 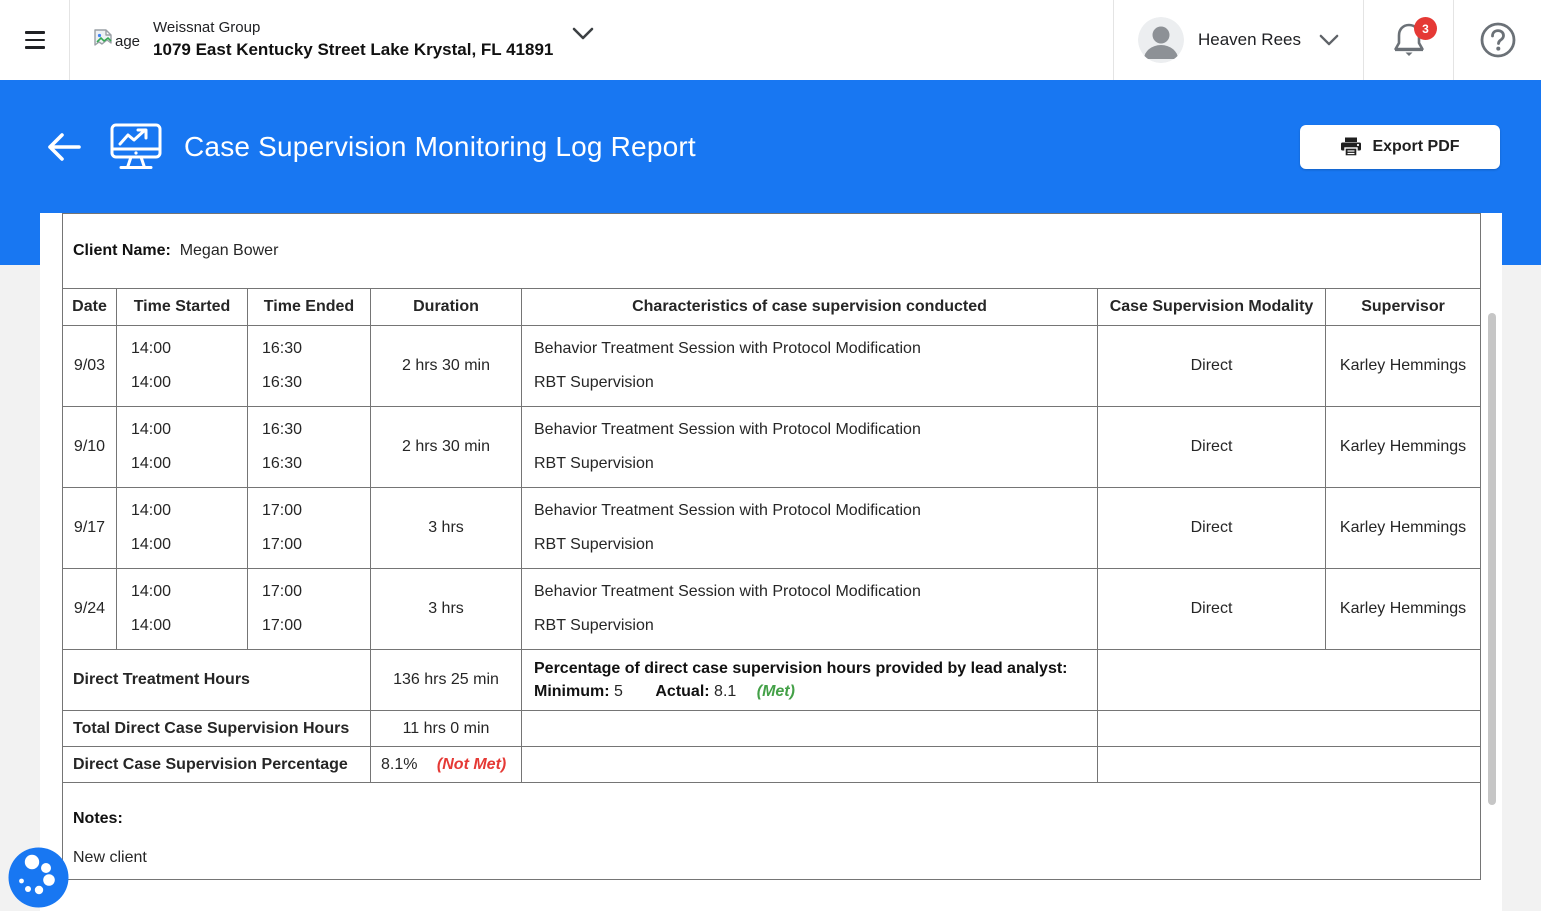 I want to click on user-name: Heaven Rees, so click(x=1249, y=39).